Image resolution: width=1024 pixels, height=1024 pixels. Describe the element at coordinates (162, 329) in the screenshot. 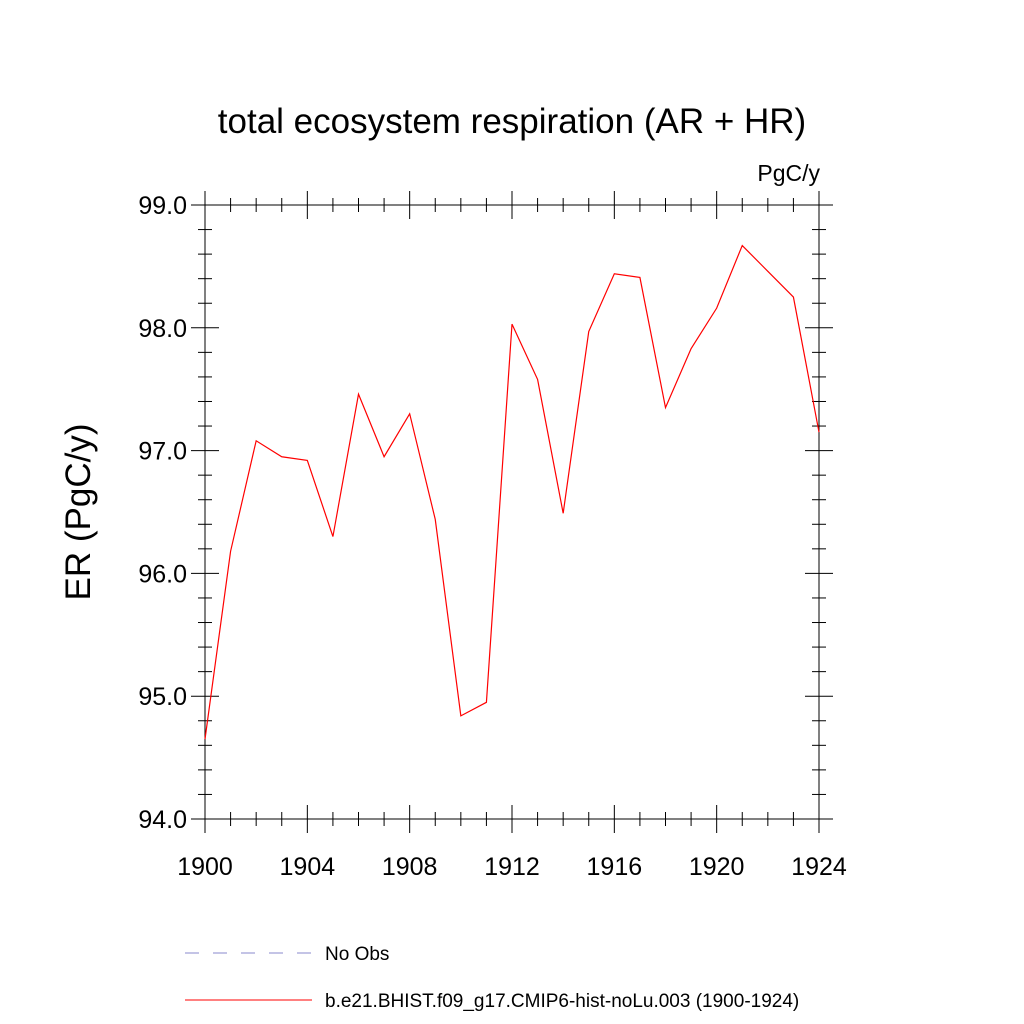

I see `y-tick-label: 98.0` at that location.